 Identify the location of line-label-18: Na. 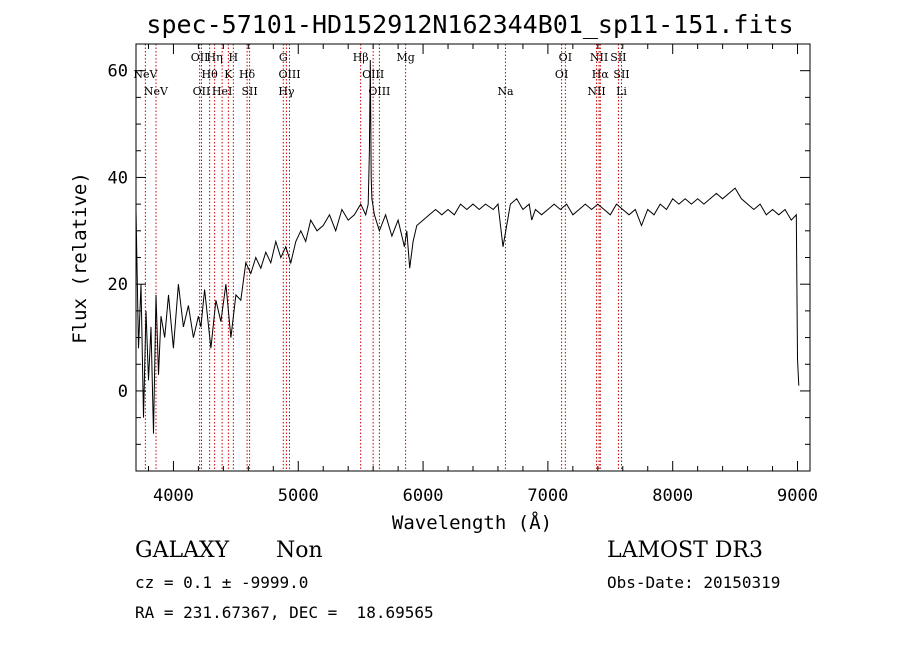
(505, 91).